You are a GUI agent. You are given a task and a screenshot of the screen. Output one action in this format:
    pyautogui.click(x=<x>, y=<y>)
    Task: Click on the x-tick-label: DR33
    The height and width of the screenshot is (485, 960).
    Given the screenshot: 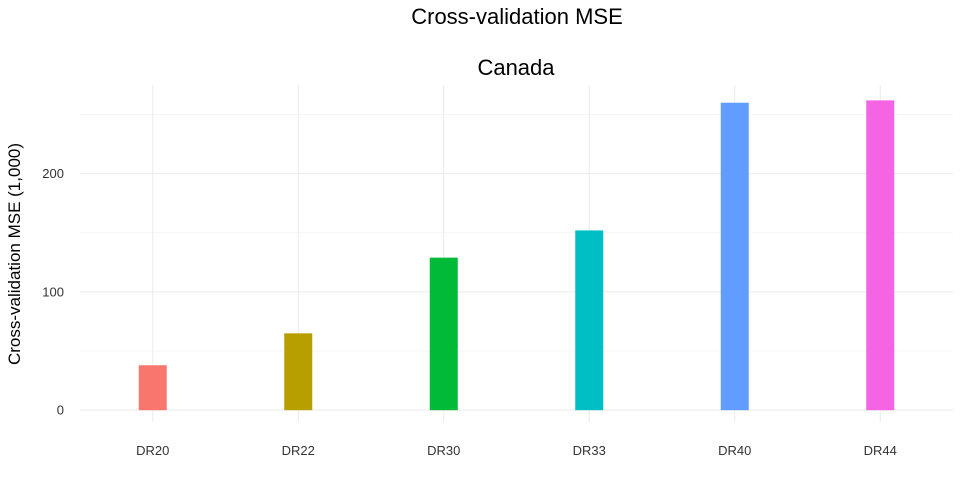 What is the action you would take?
    pyautogui.click(x=589, y=450)
    